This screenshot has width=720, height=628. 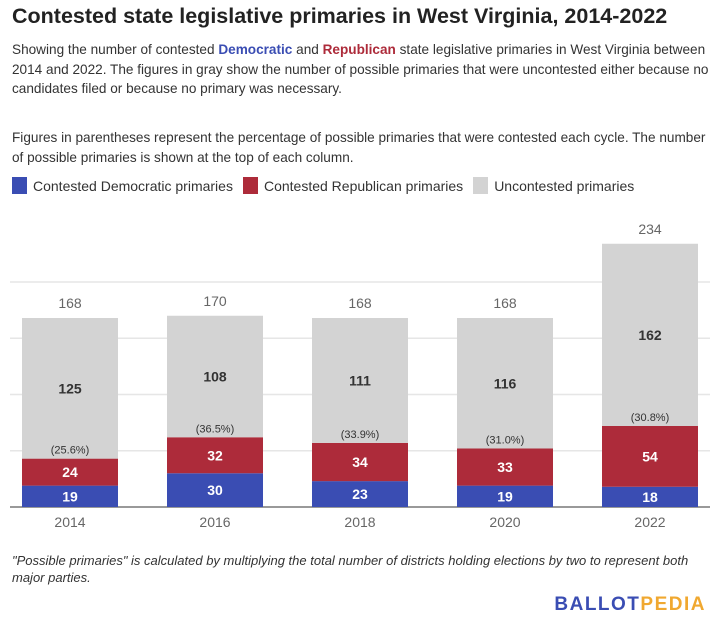 I want to click on data-label: 34, so click(x=360, y=462).